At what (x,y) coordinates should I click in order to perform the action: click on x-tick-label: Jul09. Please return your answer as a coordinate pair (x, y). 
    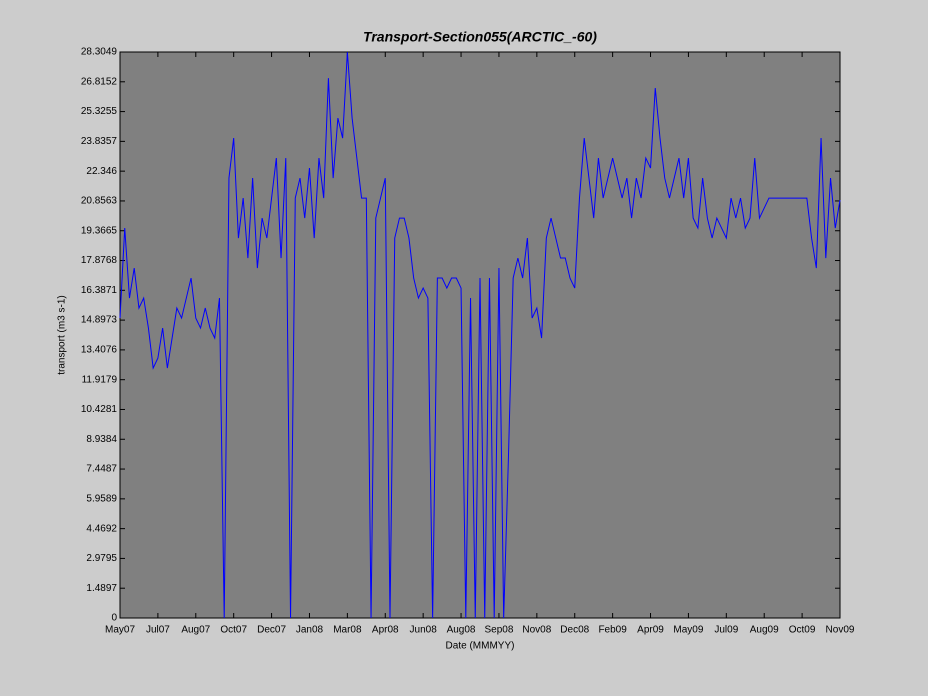
    Looking at the image, I should click on (726, 630).